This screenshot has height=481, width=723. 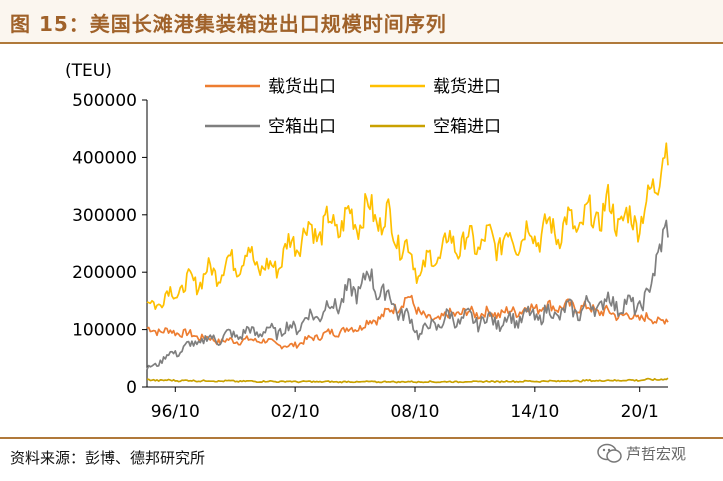 What do you see at coordinates (609, 453) in the screenshot?
I see `wechat-icon` at bounding box center [609, 453].